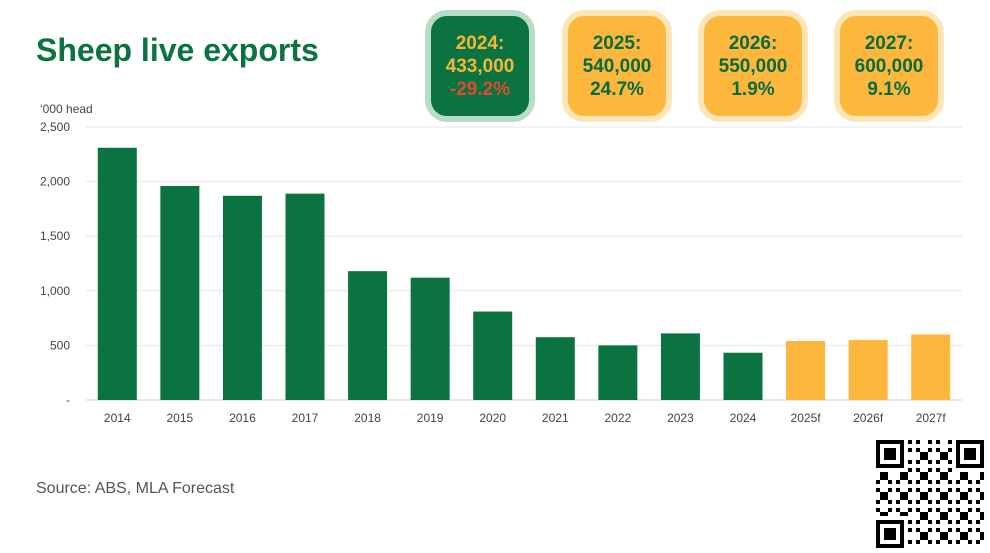 This screenshot has height=553, width=990. Describe the element at coordinates (889, 43) in the screenshot. I see `card-year: 2027:` at that location.